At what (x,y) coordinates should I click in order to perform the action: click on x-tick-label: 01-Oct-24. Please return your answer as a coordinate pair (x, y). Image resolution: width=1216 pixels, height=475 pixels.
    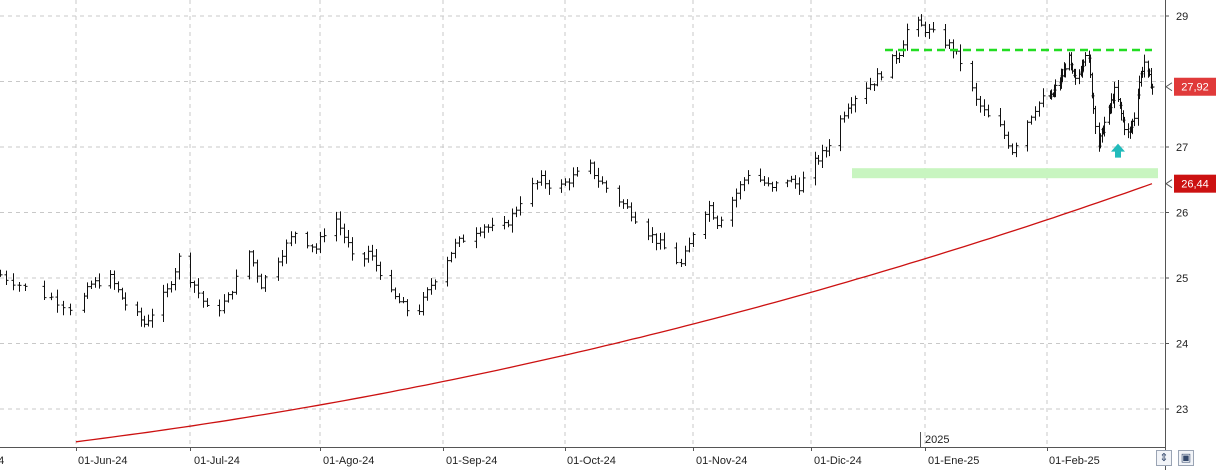
    Looking at the image, I should click on (591, 461).